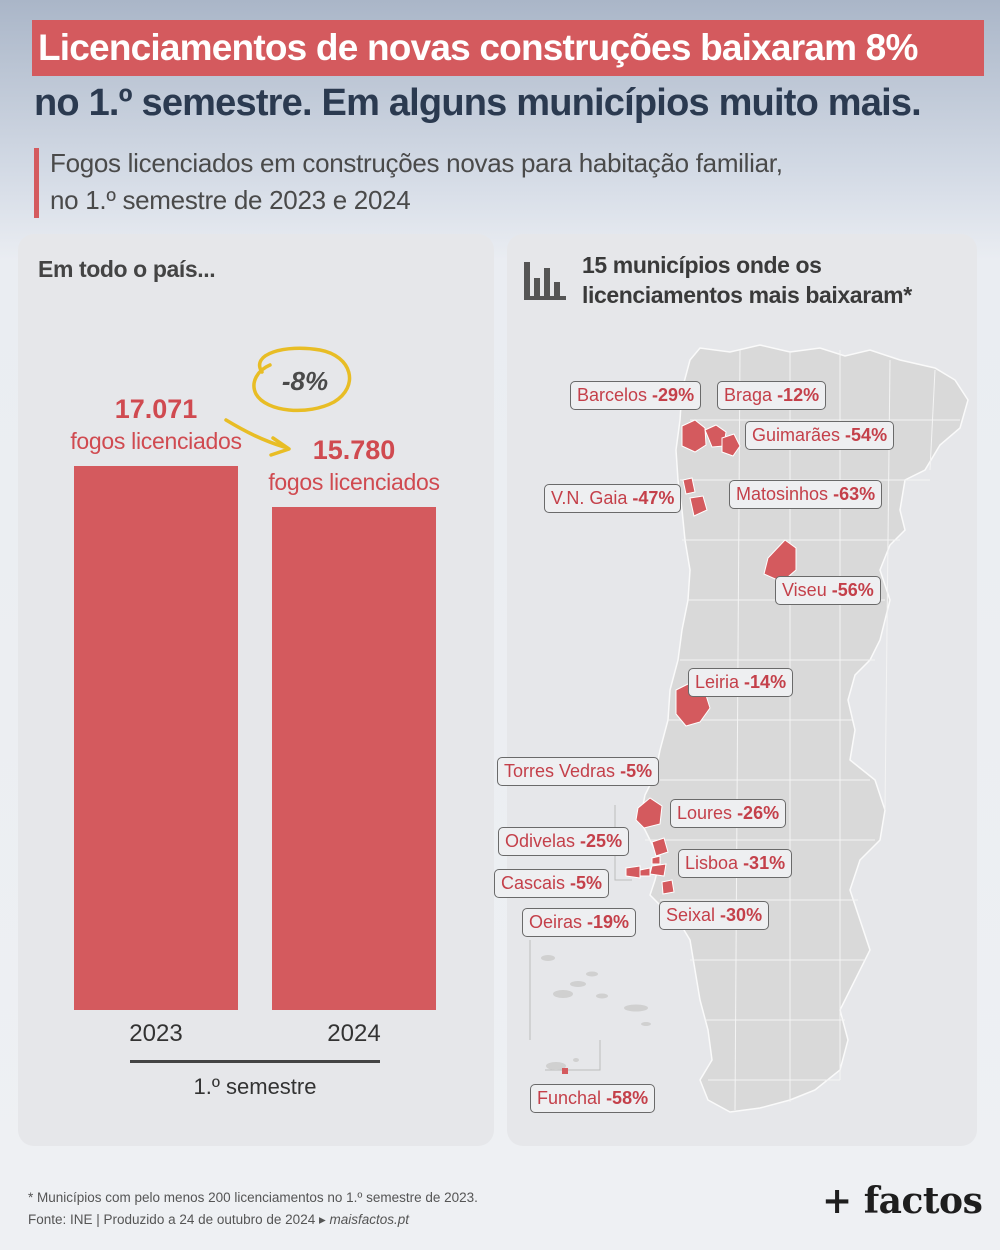 The image size is (1000, 1250). Describe the element at coordinates (660, 847) in the screenshot. I see `loures-region` at that location.